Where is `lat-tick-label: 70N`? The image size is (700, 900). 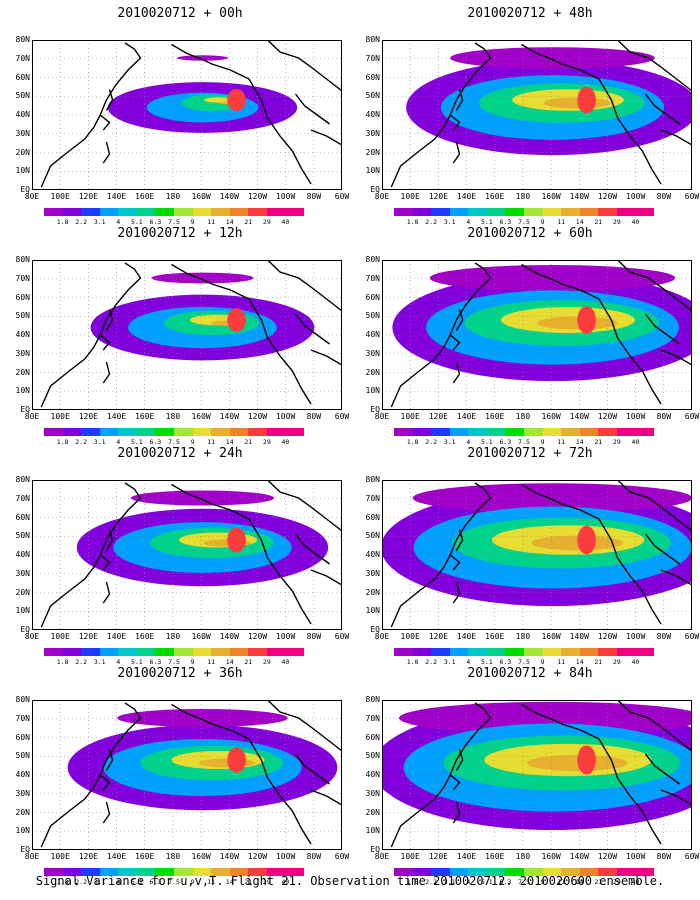 lat-tick-label: 70N is located at coordinates (372, 58).